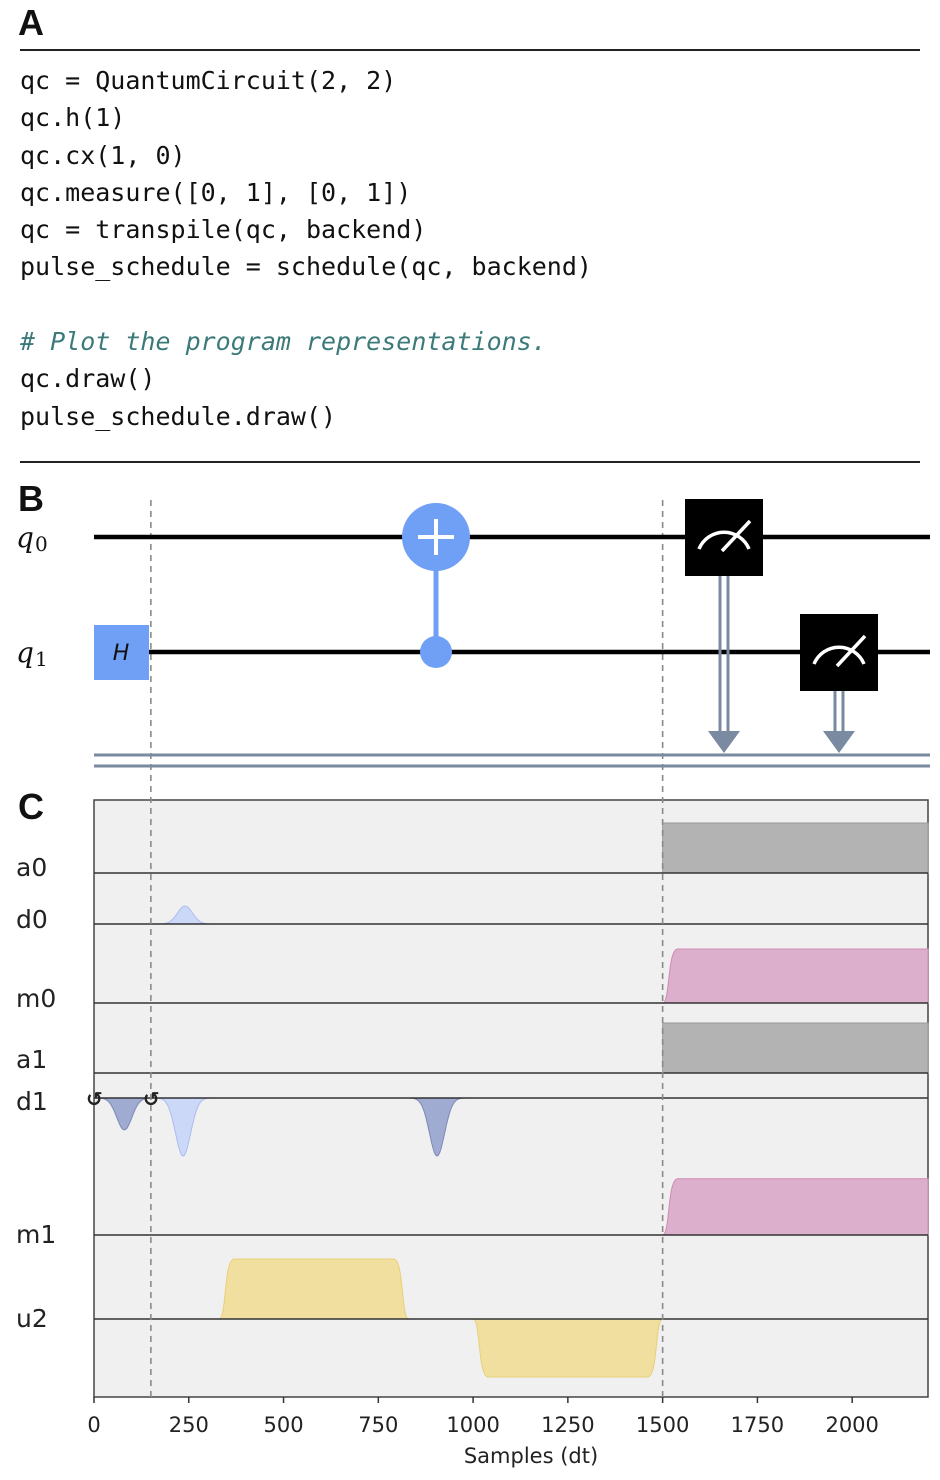  What do you see at coordinates (32, 1318) in the screenshot?
I see `channel-label-u2: u2` at bounding box center [32, 1318].